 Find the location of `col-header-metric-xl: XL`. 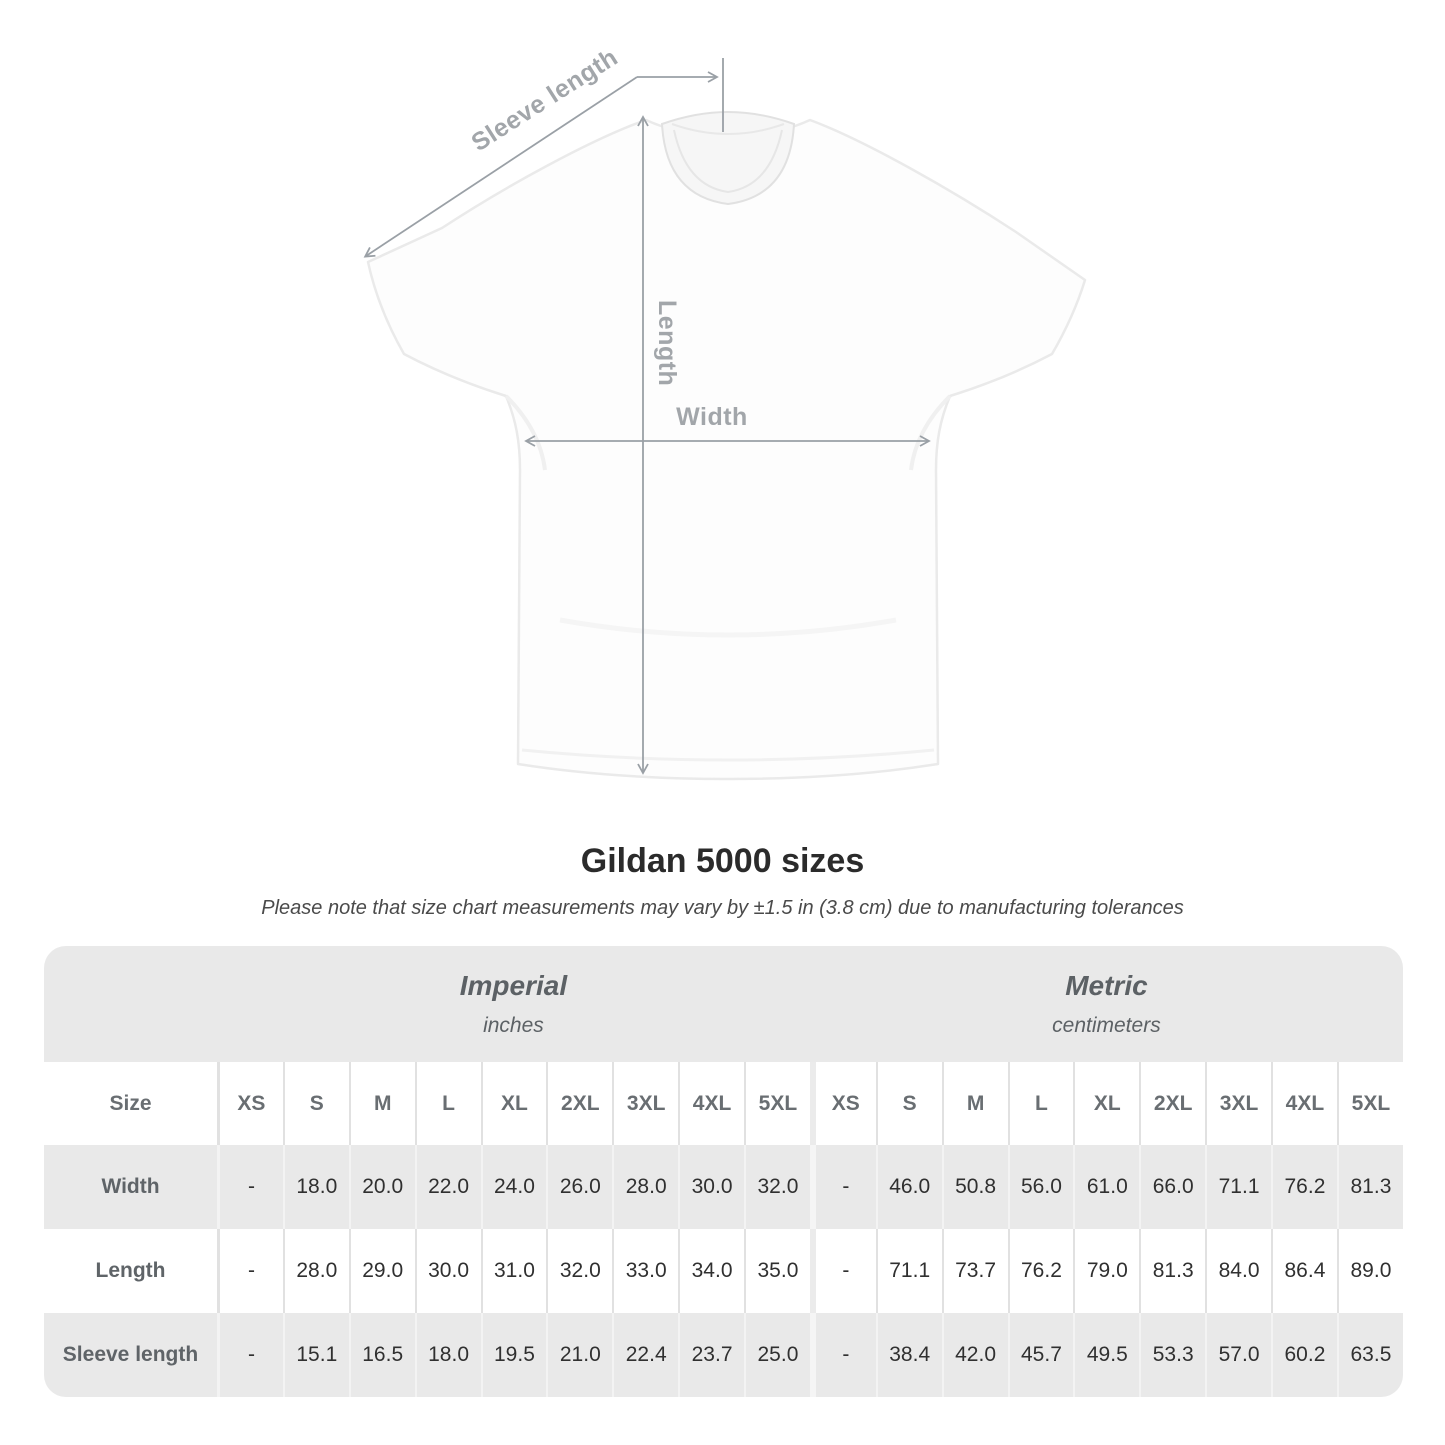

col-header-metric-xl: XL is located at coordinates (1106, 1103).